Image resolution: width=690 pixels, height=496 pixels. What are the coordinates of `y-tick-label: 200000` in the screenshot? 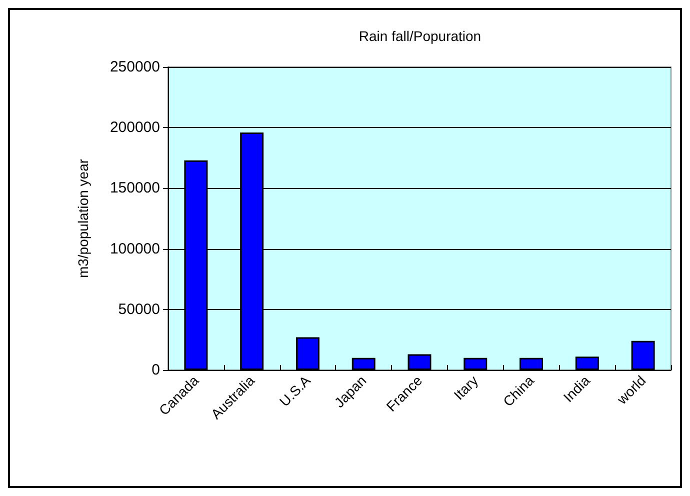 It's located at (135, 127).